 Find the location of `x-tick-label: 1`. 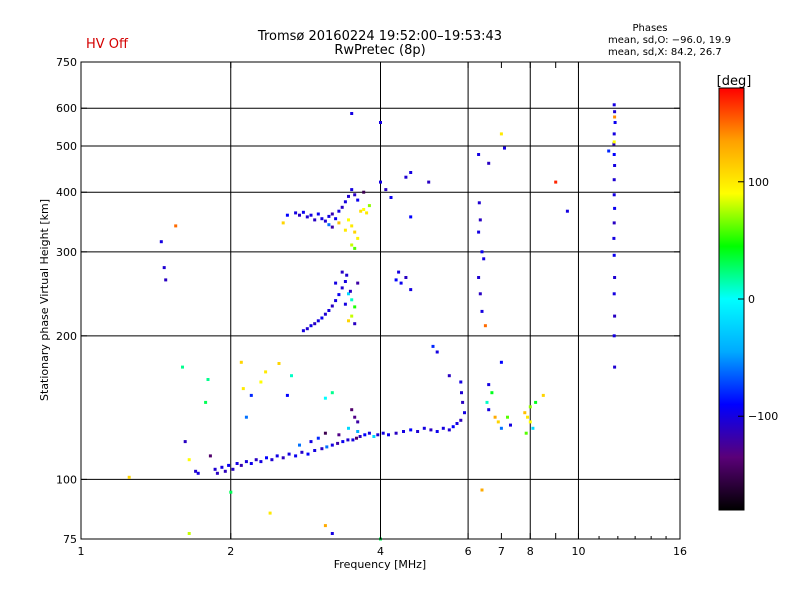

x-tick-label: 1 is located at coordinates (81, 551).